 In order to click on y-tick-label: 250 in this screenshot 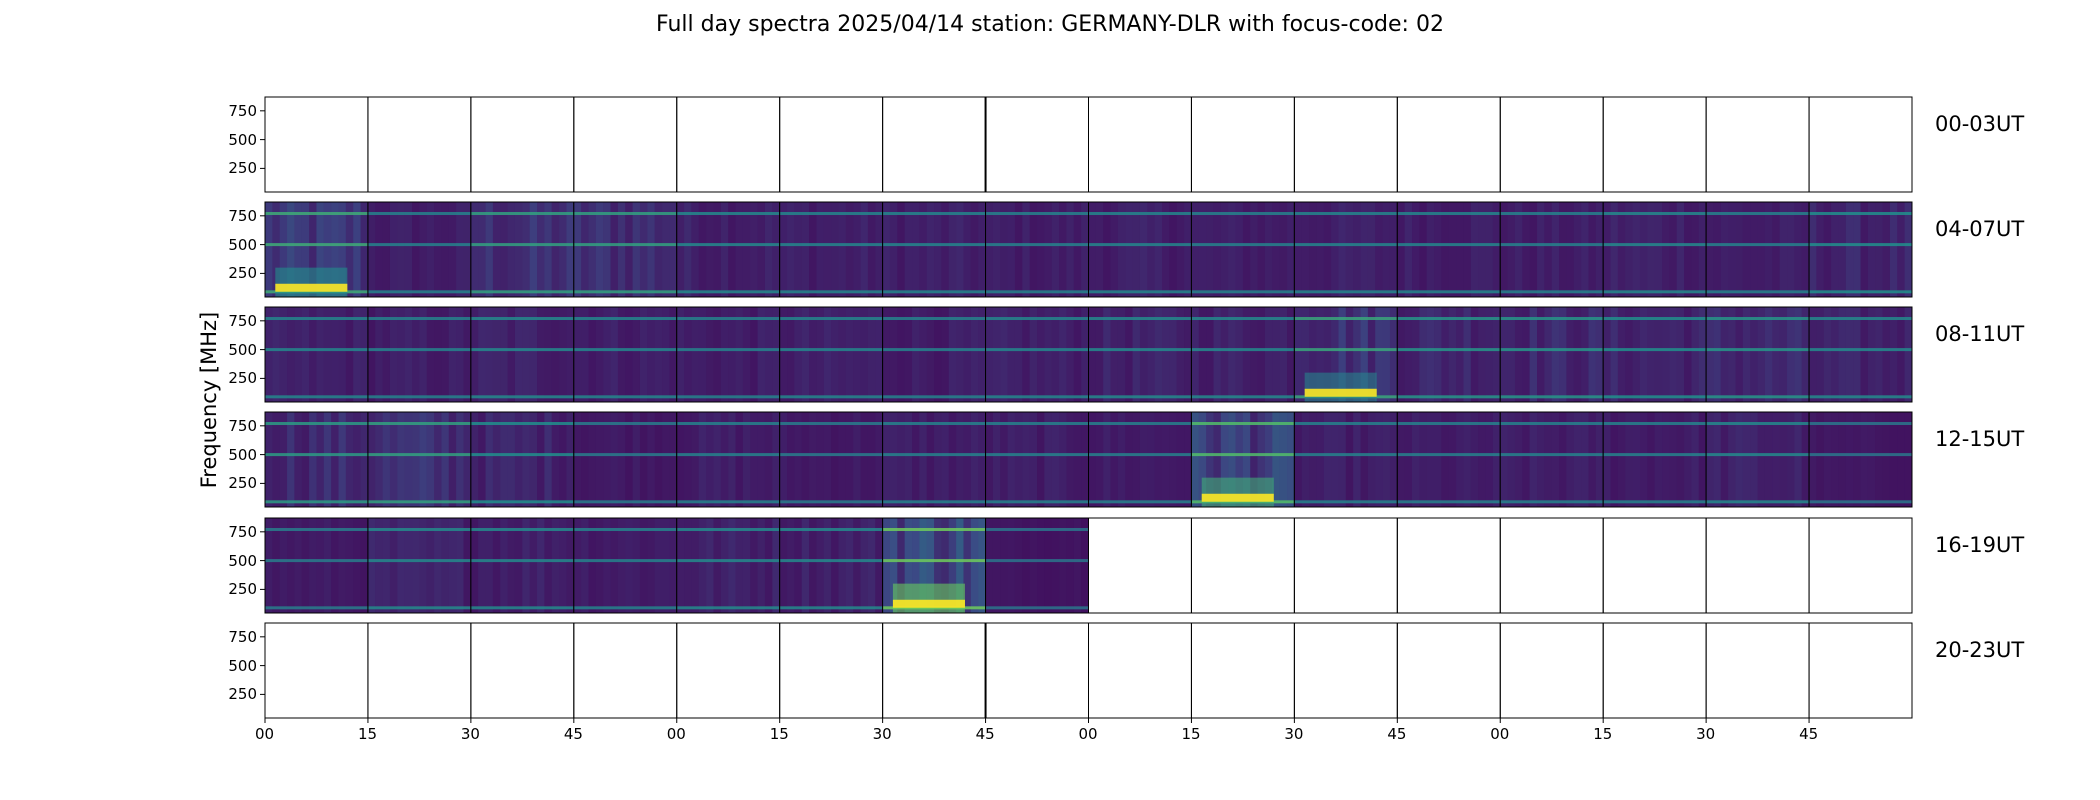, I will do `click(242, 589)`.